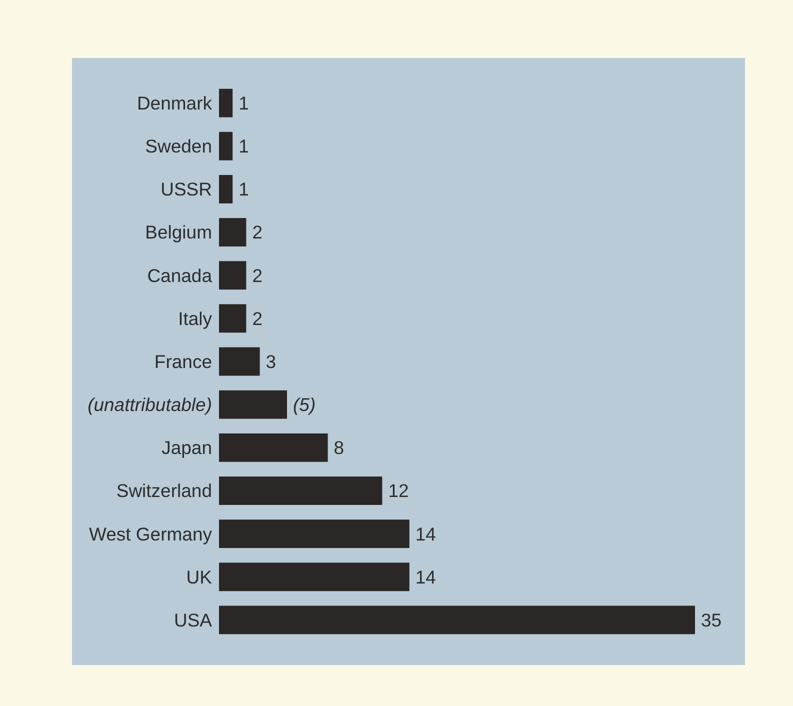  Describe the element at coordinates (193, 619) in the screenshot. I see `y-tick-label: USA` at that location.